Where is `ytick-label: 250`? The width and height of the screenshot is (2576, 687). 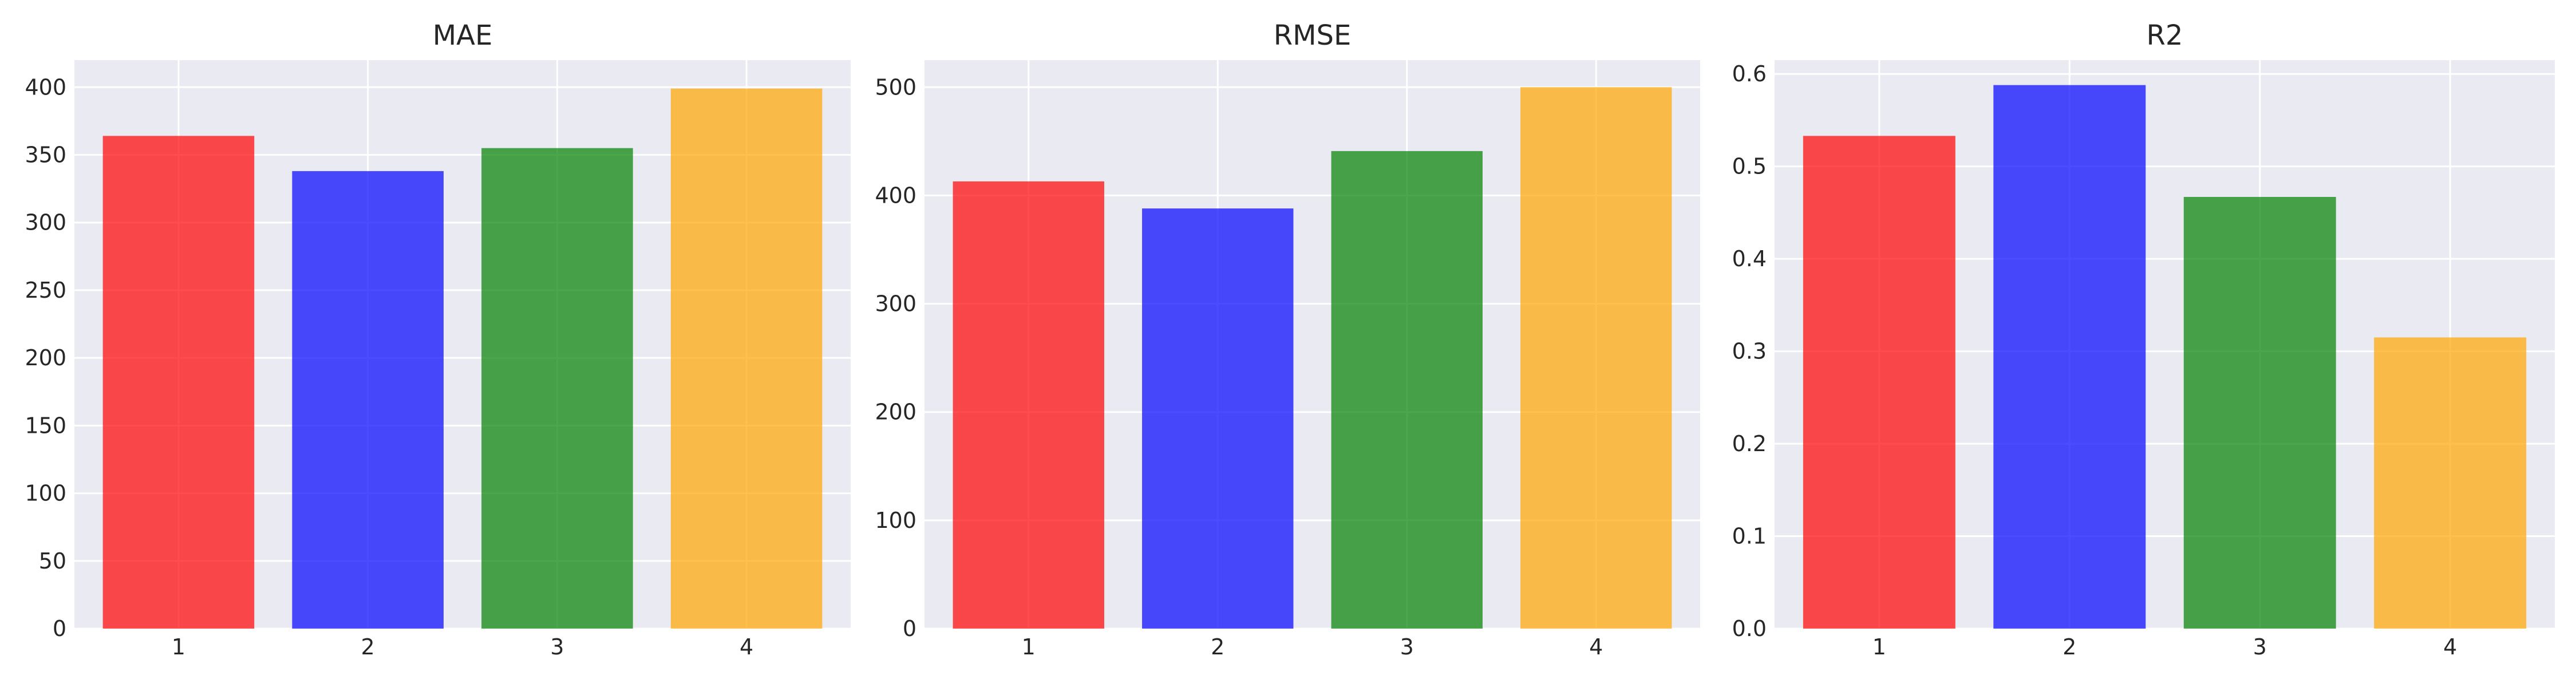
ytick-label: 250 is located at coordinates (45, 290).